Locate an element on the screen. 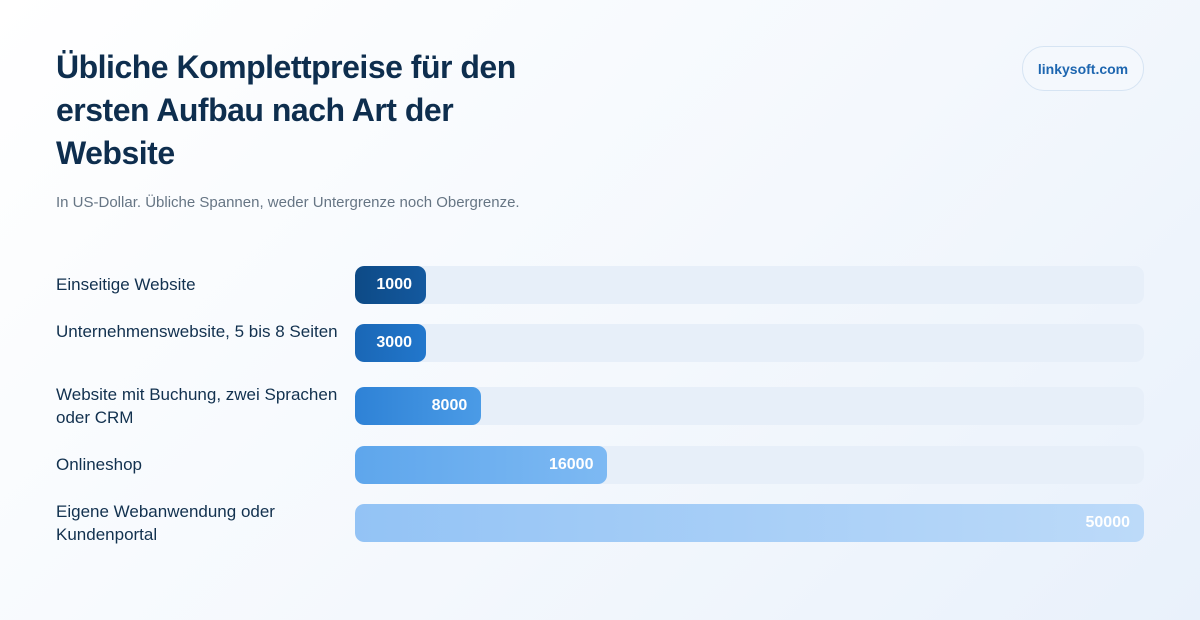 Image resolution: width=1200 pixels, height=620 pixels. category-label: Unternehmenswebsite, 5 bis 8 Seiten is located at coordinates (197, 331).